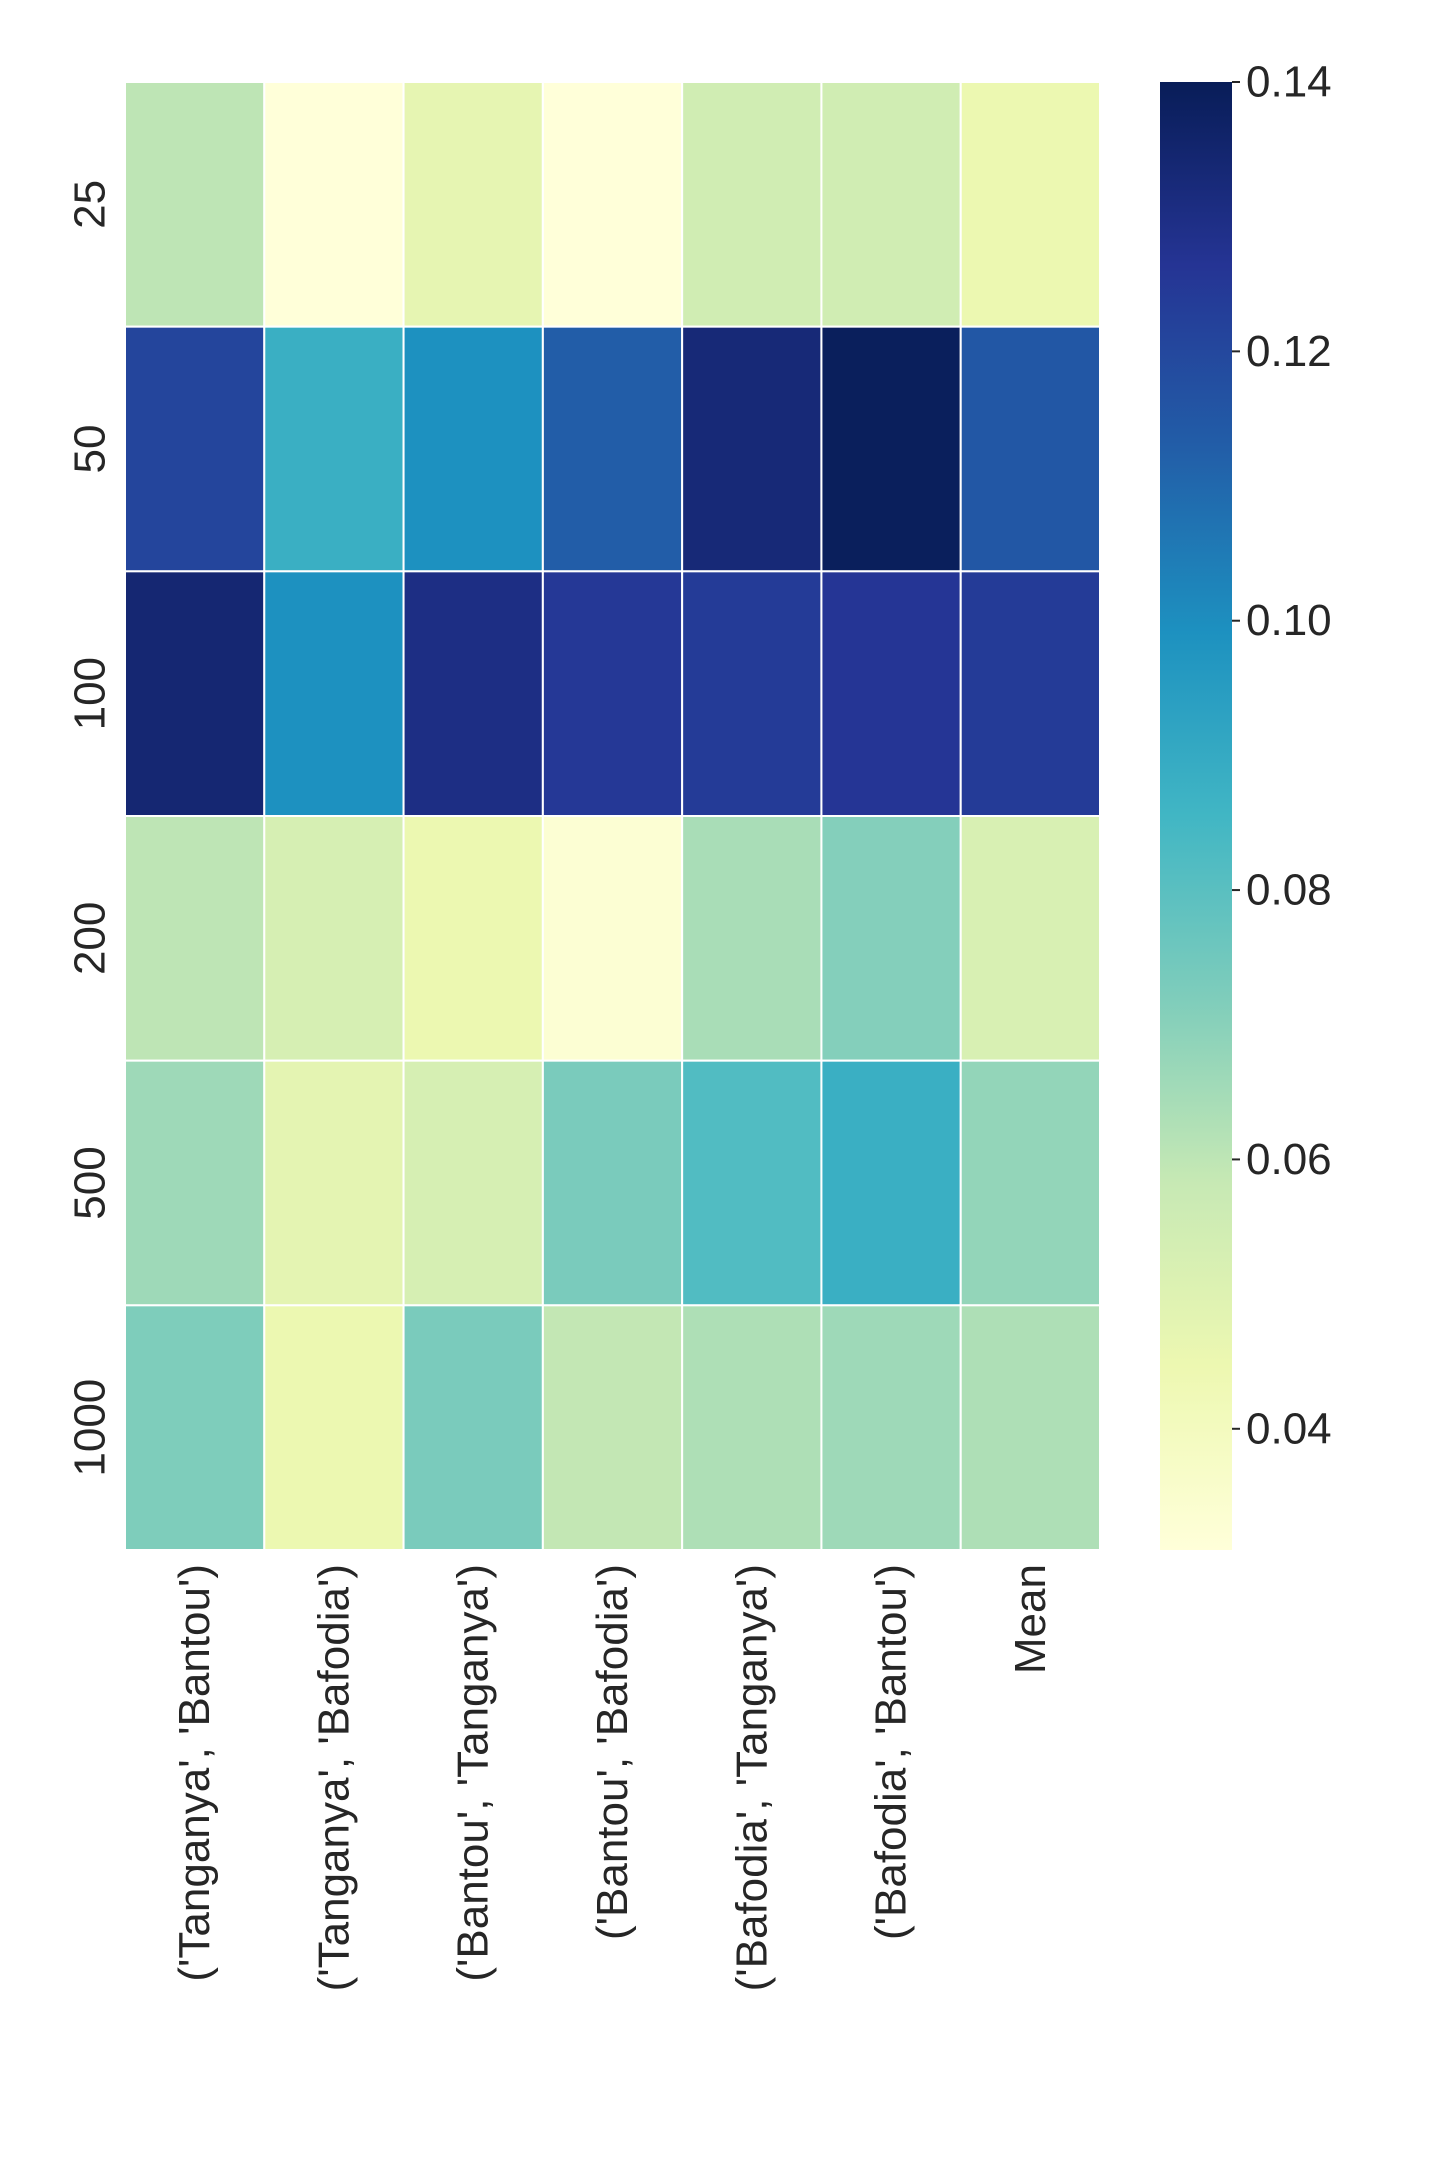  Describe the element at coordinates (891, 1752) in the screenshot. I see `column-label: ('Bafodia', 'Bantou')` at that location.